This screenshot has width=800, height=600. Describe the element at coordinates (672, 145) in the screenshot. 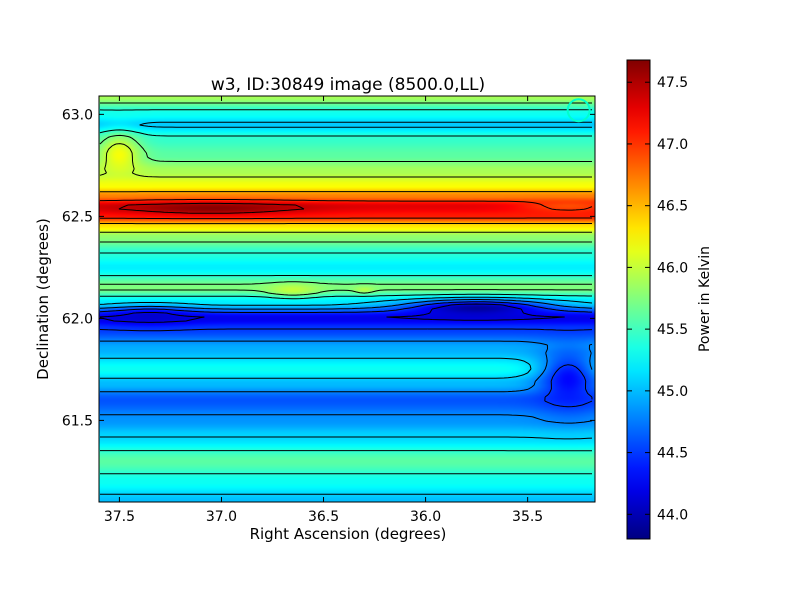

I see `colorbar-tick-label: 47.0` at that location.